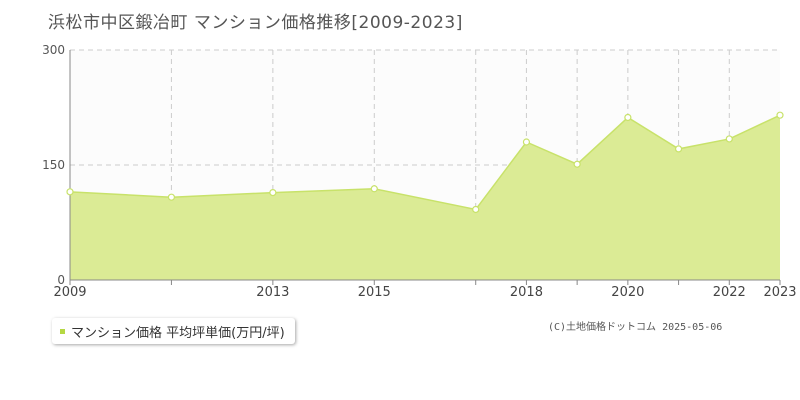  Describe the element at coordinates (62, 331) in the screenshot. I see `legend-swatch` at that location.